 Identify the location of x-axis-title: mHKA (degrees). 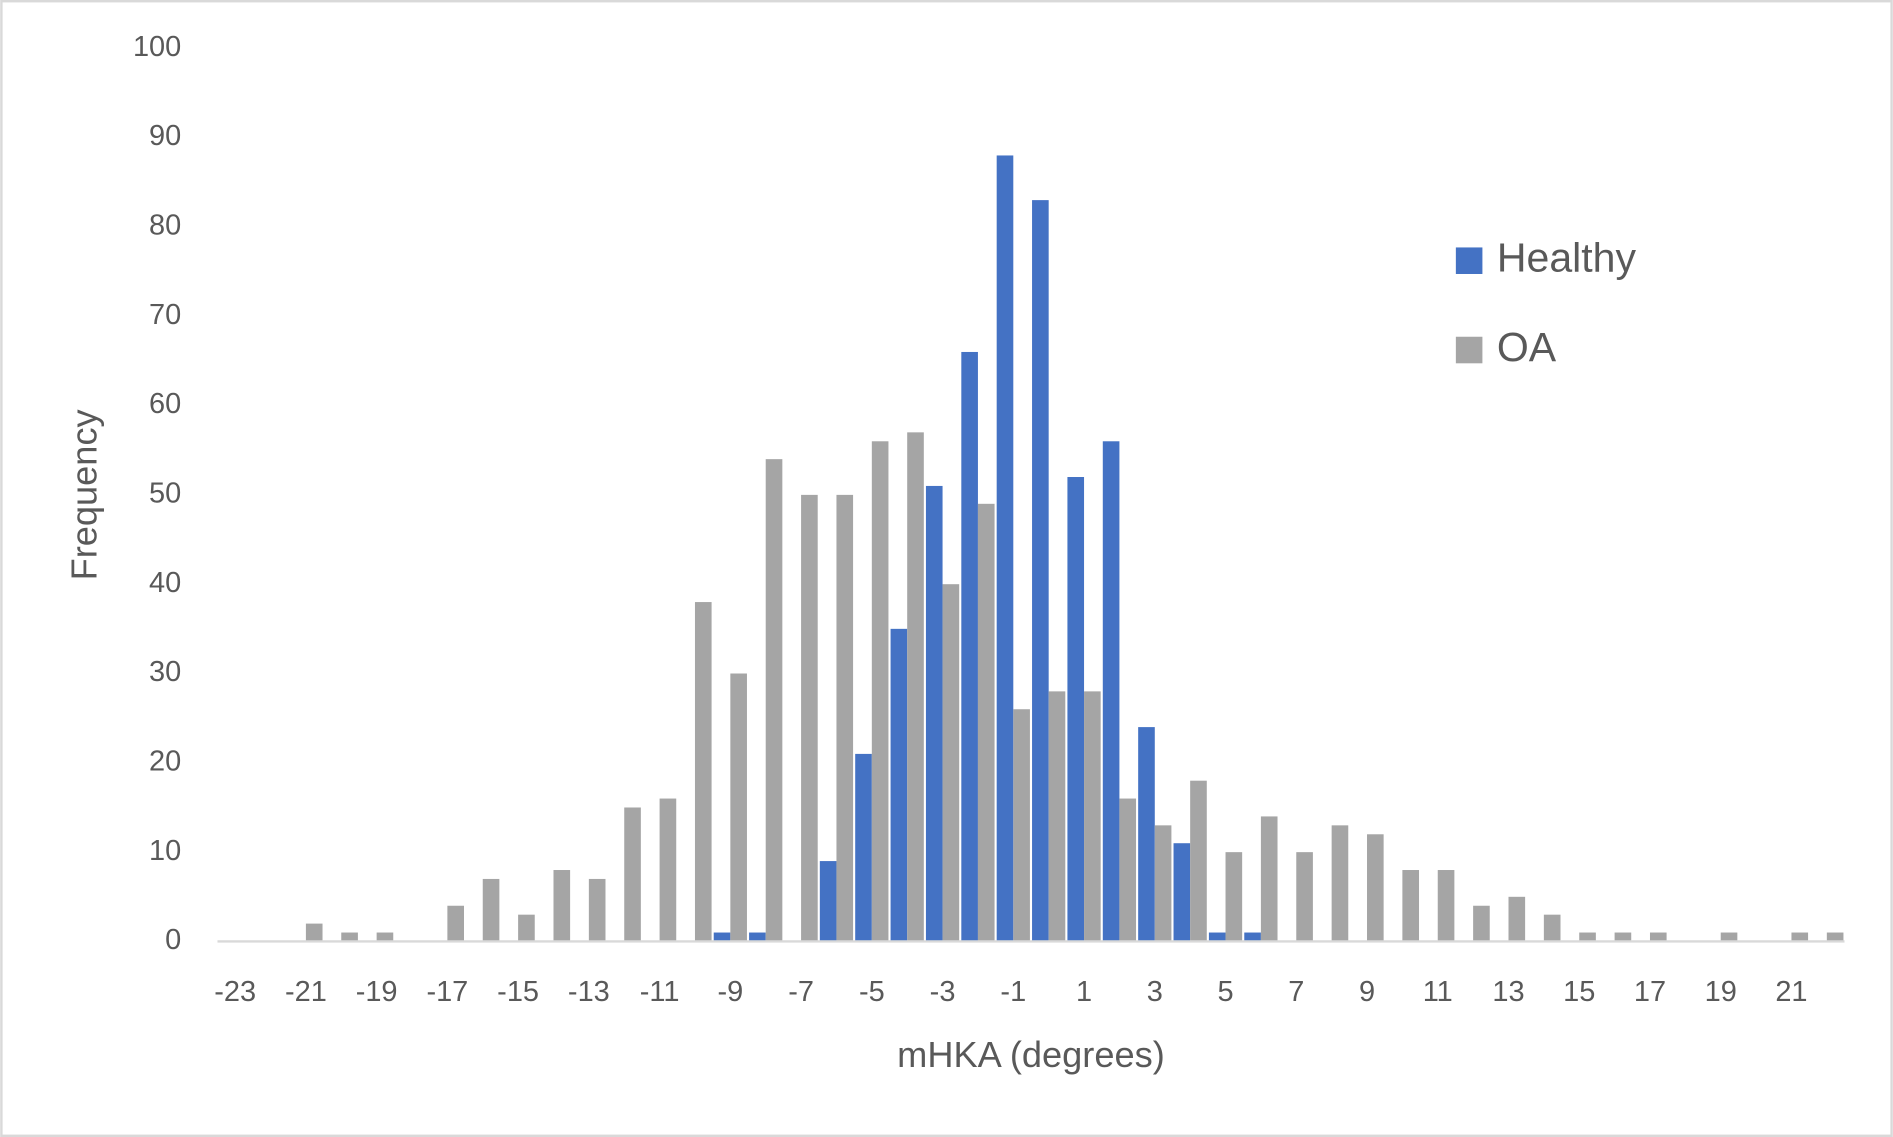
(1031, 1054).